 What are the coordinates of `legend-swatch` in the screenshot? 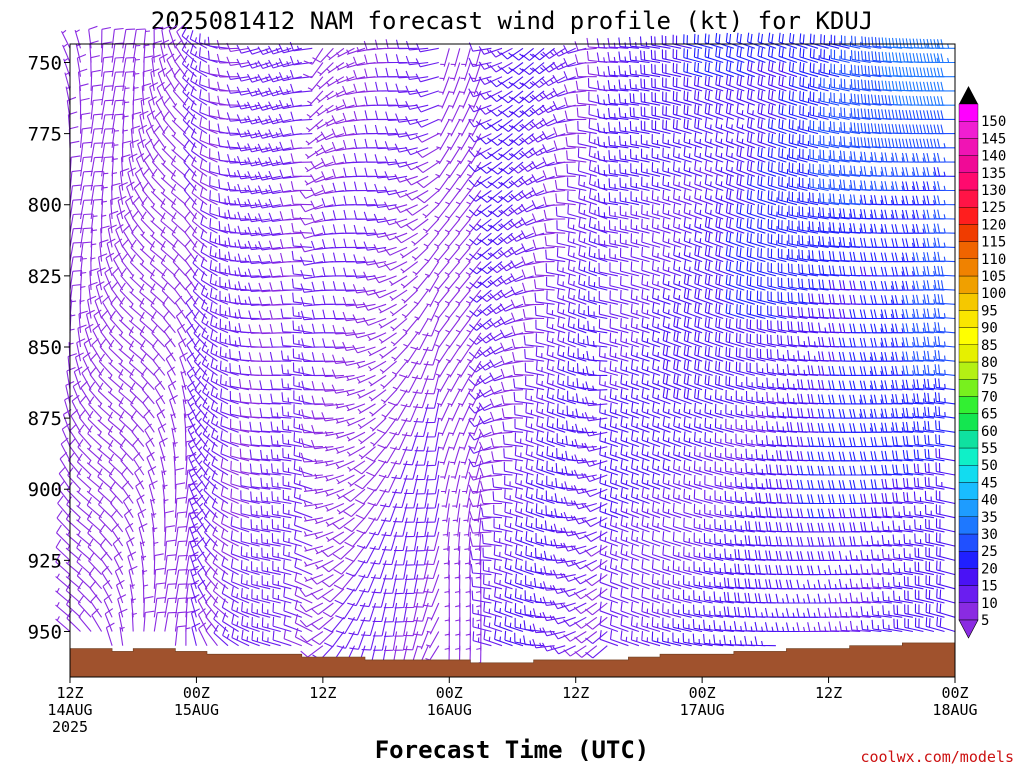 It's located at (968, 319).